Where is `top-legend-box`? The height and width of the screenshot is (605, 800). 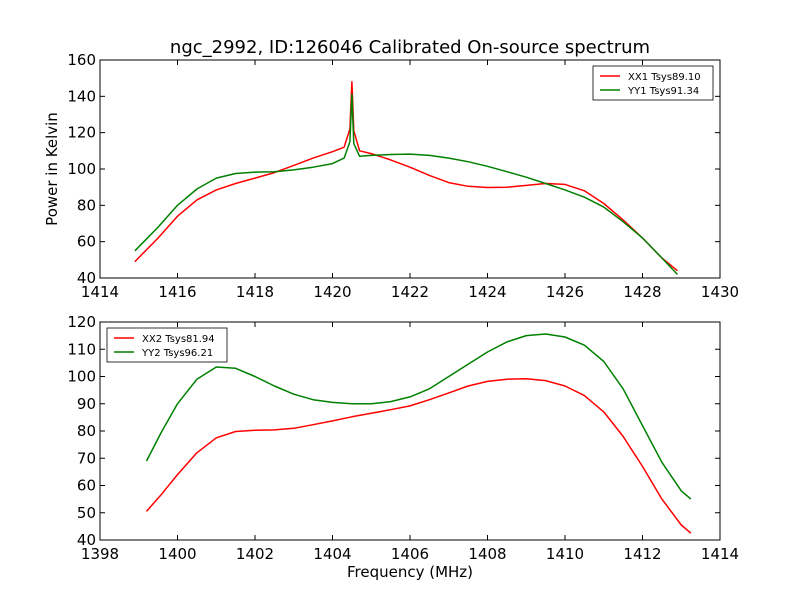
top-legend-box is located at coordinates (653, 83).